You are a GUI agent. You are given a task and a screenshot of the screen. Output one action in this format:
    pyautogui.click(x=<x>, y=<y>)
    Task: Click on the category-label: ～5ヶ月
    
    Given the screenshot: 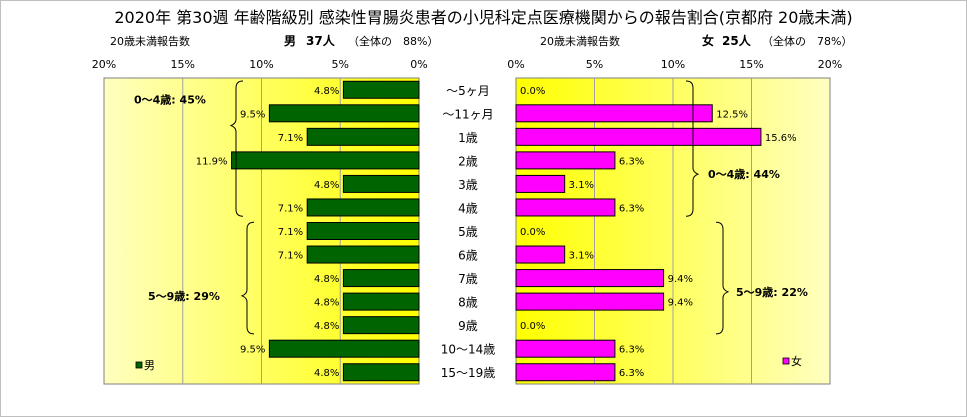 What is the action you would take?
    pyautogui.click(x=468, y=91)
    